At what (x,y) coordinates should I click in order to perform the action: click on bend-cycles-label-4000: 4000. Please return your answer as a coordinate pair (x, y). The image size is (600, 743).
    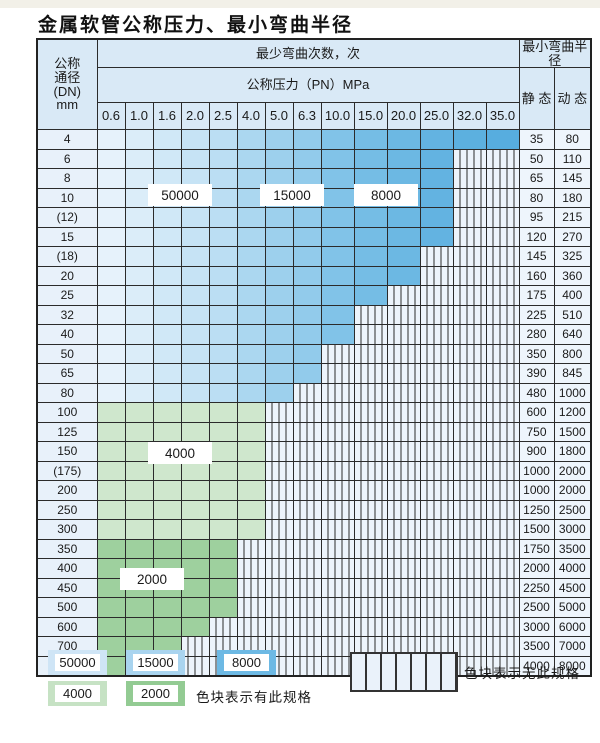
    Looking at the image, I should click on (180, 453).